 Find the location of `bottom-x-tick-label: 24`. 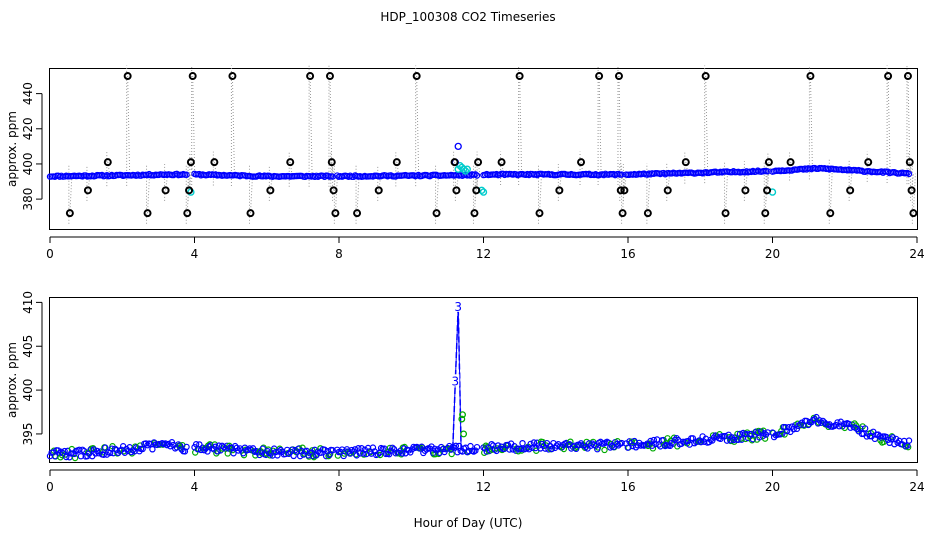

bottom-x-tick-label: 24 is located at coordinates (916, 487).